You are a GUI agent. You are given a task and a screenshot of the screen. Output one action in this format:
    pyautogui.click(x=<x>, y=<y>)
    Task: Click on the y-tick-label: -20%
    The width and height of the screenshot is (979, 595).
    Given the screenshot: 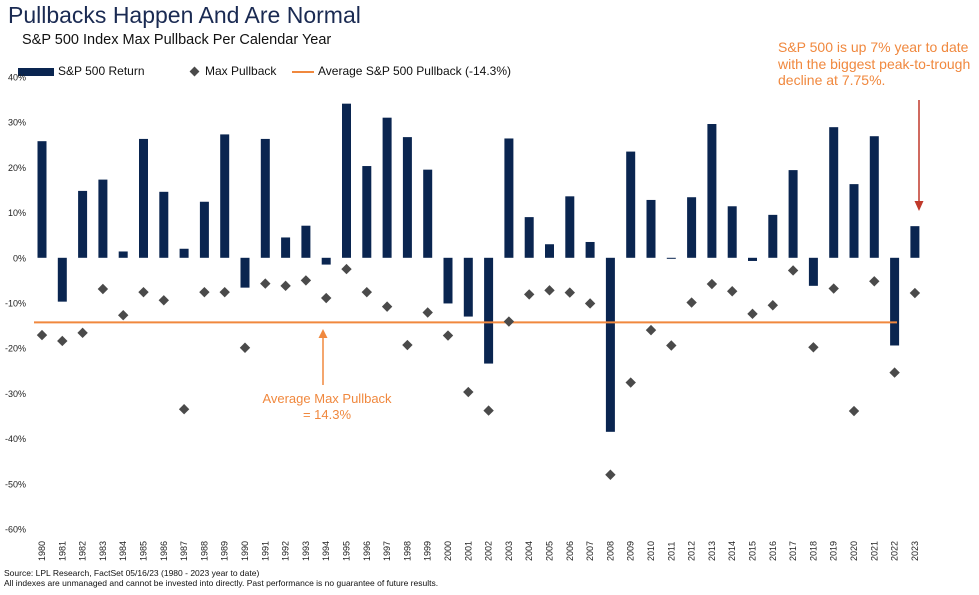 What is the action you would take?
    pyautogui.click(x=15, y=349)
    